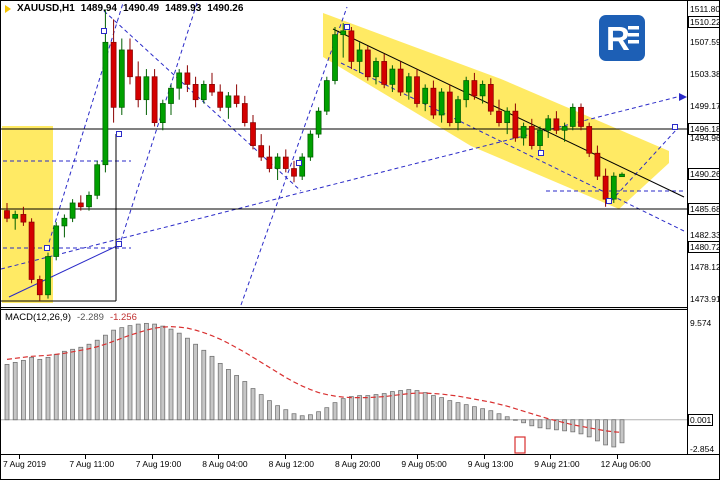 This screenshot has height=480, width=720. I want to click on time-label: 8 Aug 04:00, so click(225, 464).